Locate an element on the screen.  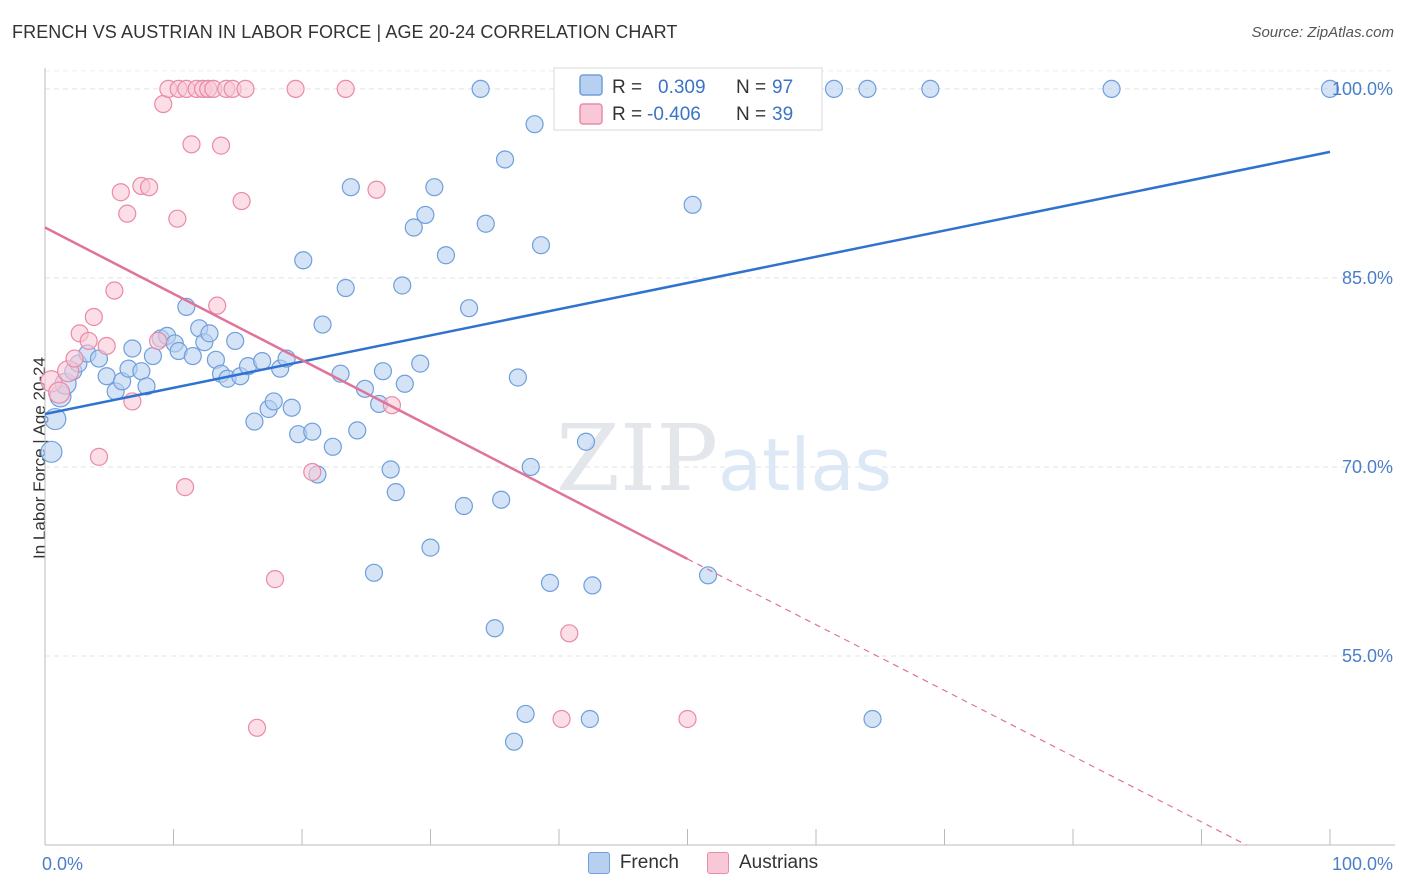
watermark-zip: ZIP is located at coordinates (637, 458).